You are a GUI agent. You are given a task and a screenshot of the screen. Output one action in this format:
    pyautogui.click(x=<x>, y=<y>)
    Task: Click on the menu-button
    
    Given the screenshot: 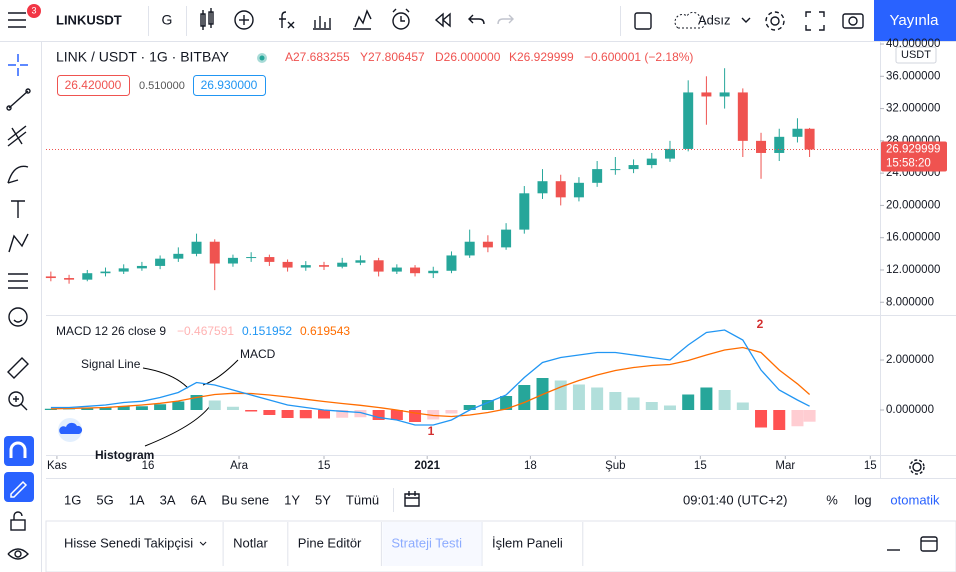 What is the action you would take?
    pyautogui.click(x=24, y=16)
    